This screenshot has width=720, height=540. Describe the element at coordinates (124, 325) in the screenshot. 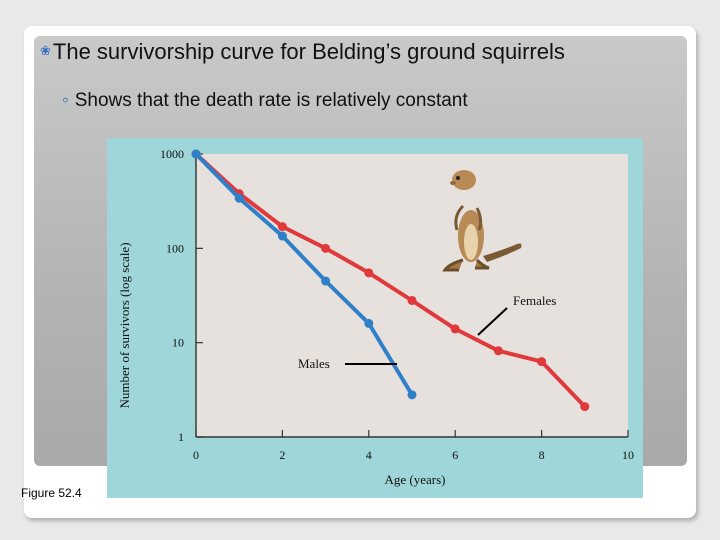

I see `y-axis-label: Number of survivors (log scale)` at that location.